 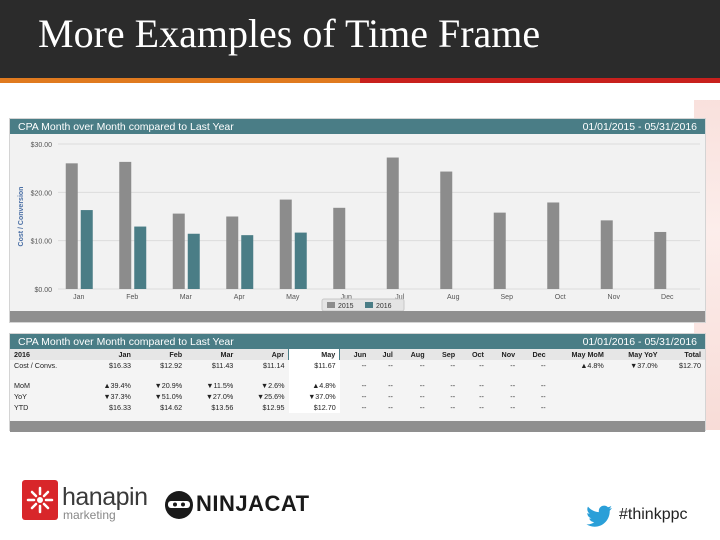 I want to click on table-cell: ▼20.9%, so click(x=168, y=385).